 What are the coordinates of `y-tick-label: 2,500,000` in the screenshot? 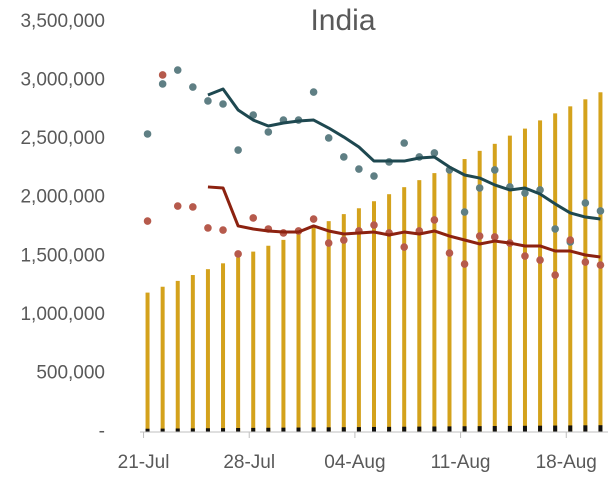 It's located at (62, 138).